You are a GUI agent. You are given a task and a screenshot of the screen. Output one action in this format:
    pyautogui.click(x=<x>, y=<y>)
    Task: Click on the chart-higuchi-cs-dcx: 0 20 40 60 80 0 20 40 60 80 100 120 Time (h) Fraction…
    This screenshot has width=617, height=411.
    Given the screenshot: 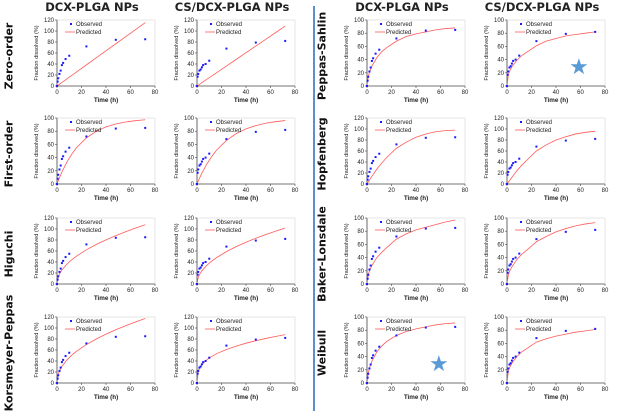 What is the action you would take?
    pyautogui.click(x=235, y=259)
    